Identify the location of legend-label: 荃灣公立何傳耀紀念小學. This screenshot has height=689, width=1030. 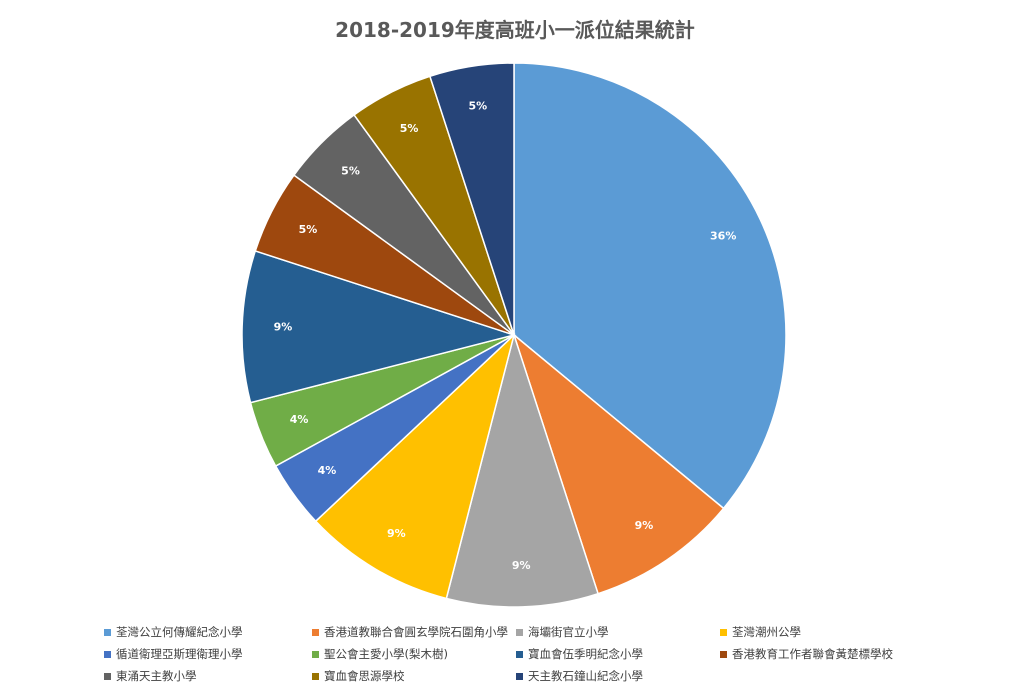
(179, 632).